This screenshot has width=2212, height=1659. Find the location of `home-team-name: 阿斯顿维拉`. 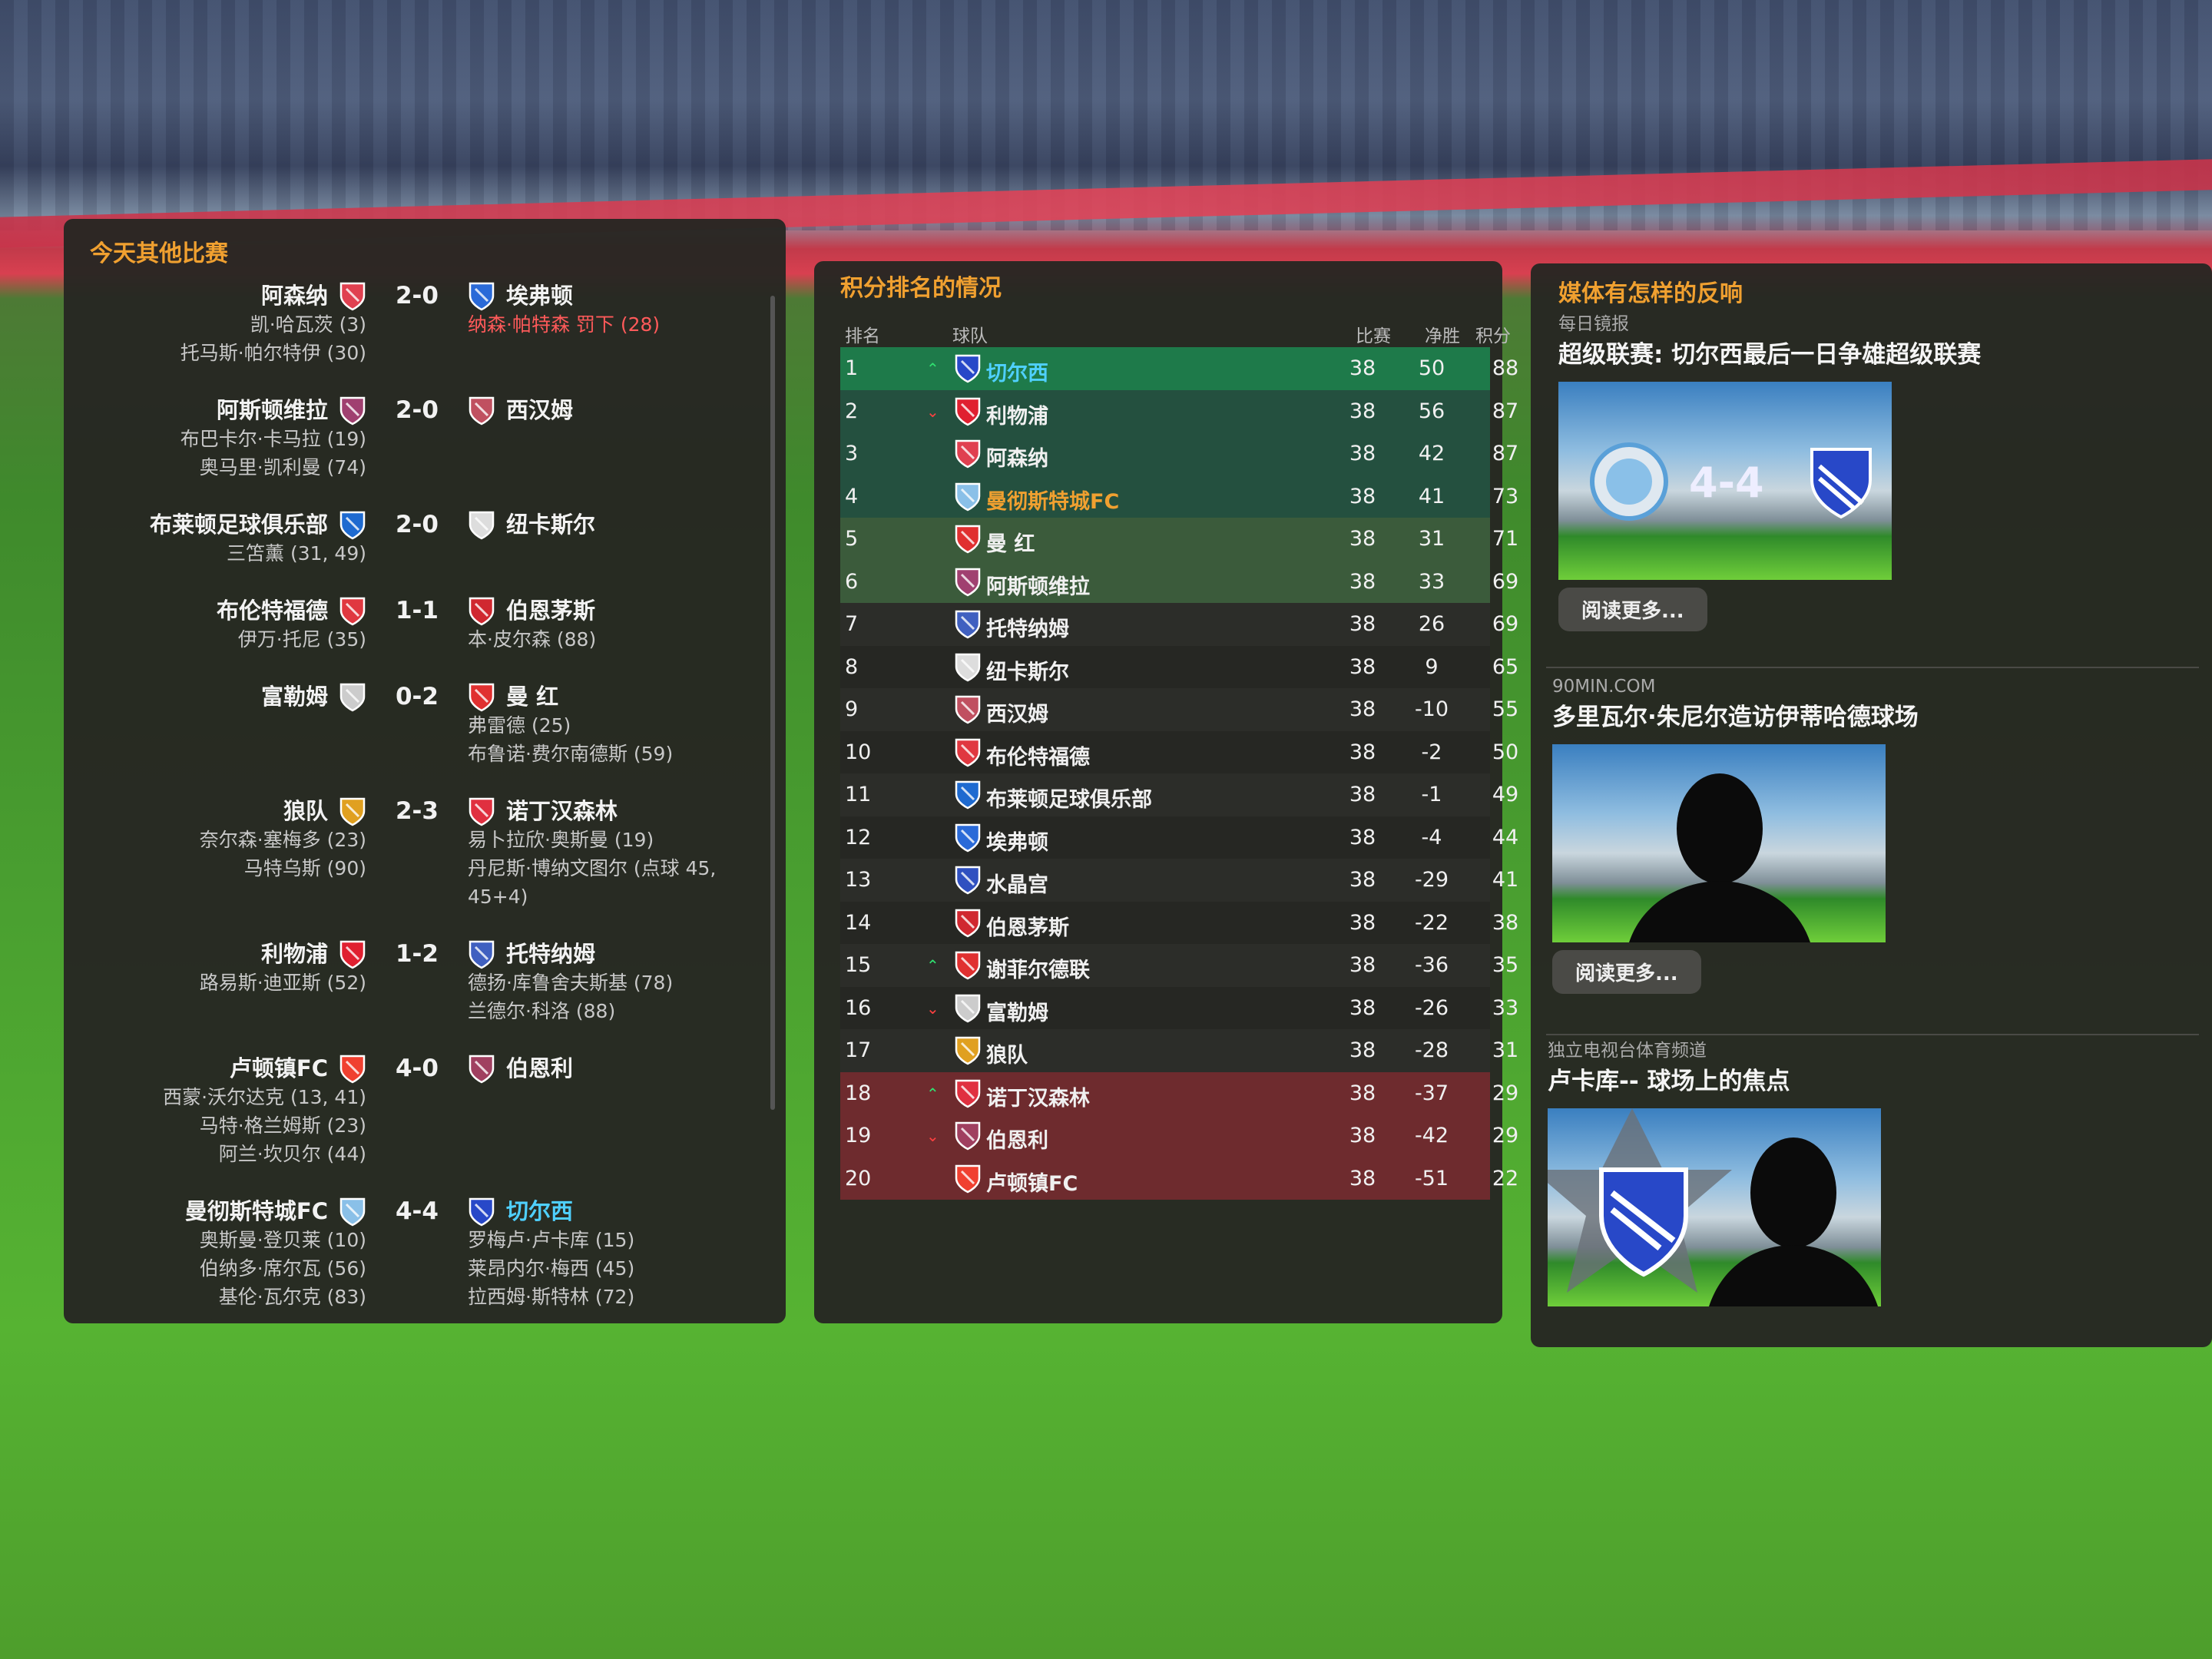

home-team-name: 阿斯顿维拉 is located at coordinates (215, 411).